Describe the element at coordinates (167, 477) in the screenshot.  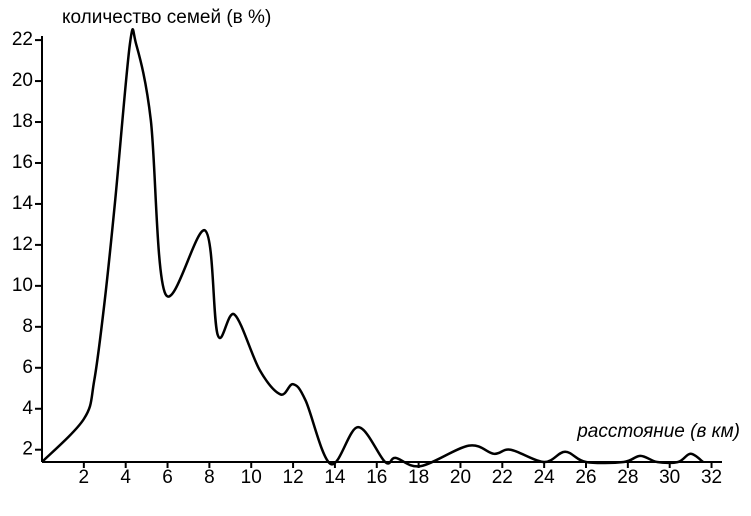
I see `x-tick-label: 6` at that location.